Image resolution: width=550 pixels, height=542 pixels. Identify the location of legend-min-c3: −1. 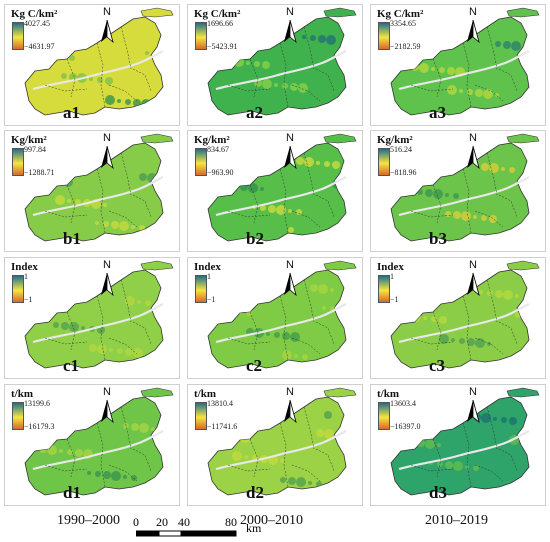
(394, 299).